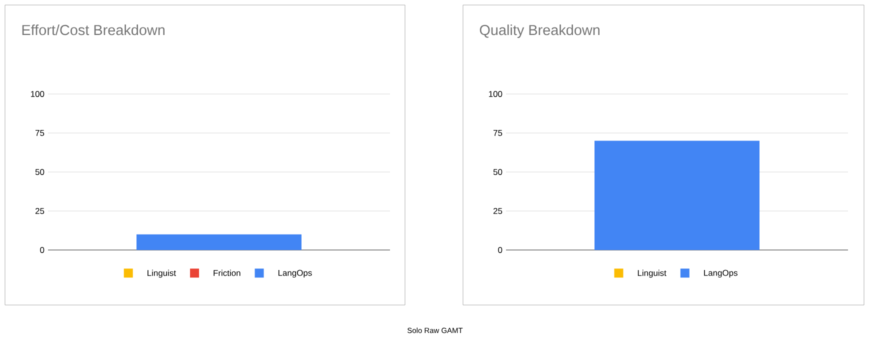 Image resolution: width=870 pixels, height=346 pixels. I want to click on legend-label: Friction, so click(227, 273).